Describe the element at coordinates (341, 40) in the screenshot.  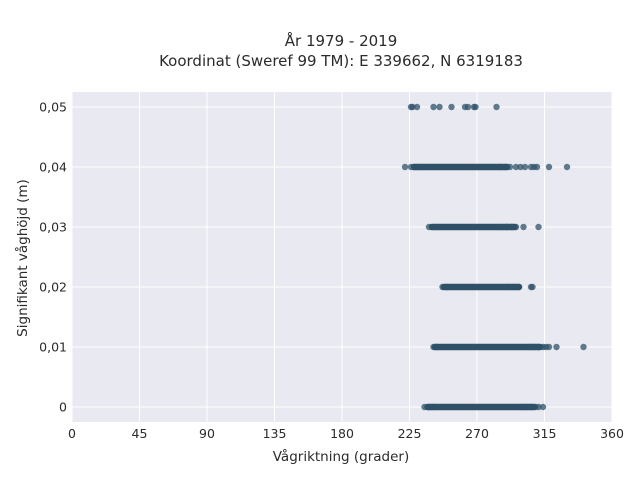
I see `chart-title-line1: År 1979 - 2019` at that location.